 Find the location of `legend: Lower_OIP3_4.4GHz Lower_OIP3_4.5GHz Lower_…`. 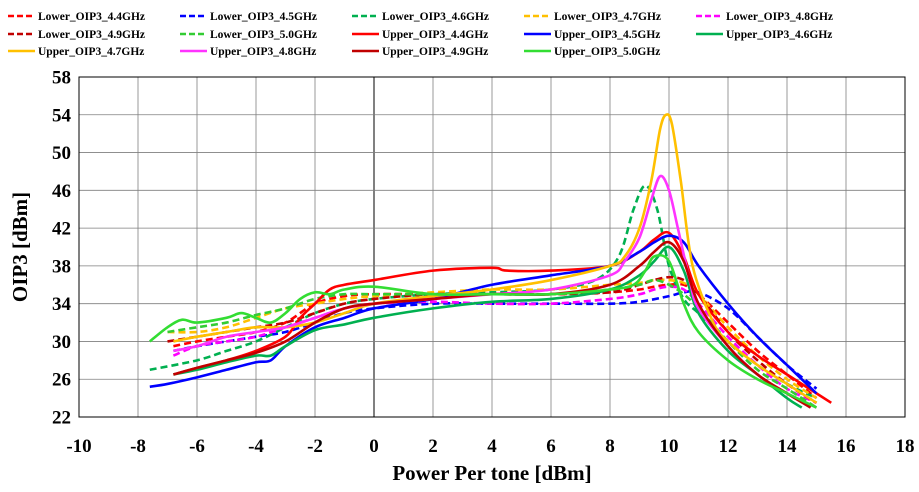

legend: Lower_OIP3_4.4GHz Lower_OIP3_4.5GHz Lower_… is located at coordinates (420, 34).